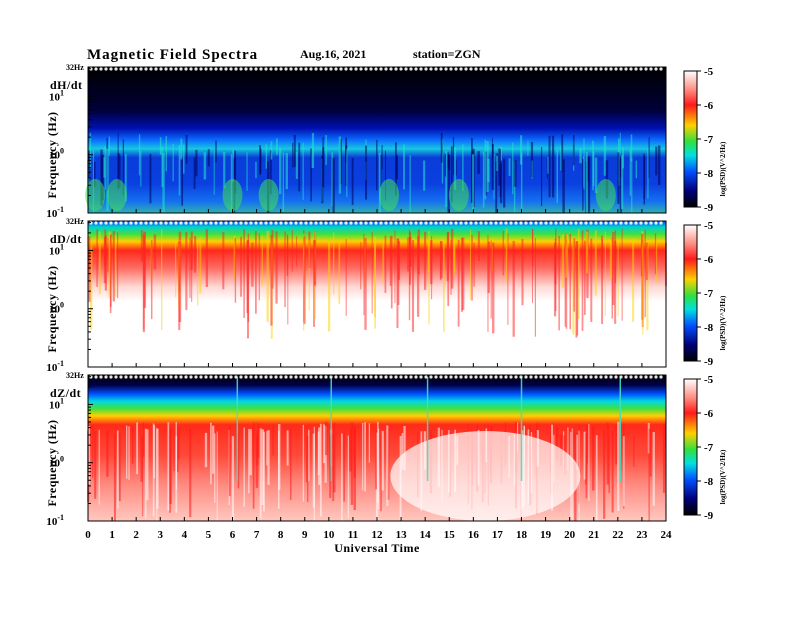  I want to click on x-tick-label: 17, so click(498, 535).